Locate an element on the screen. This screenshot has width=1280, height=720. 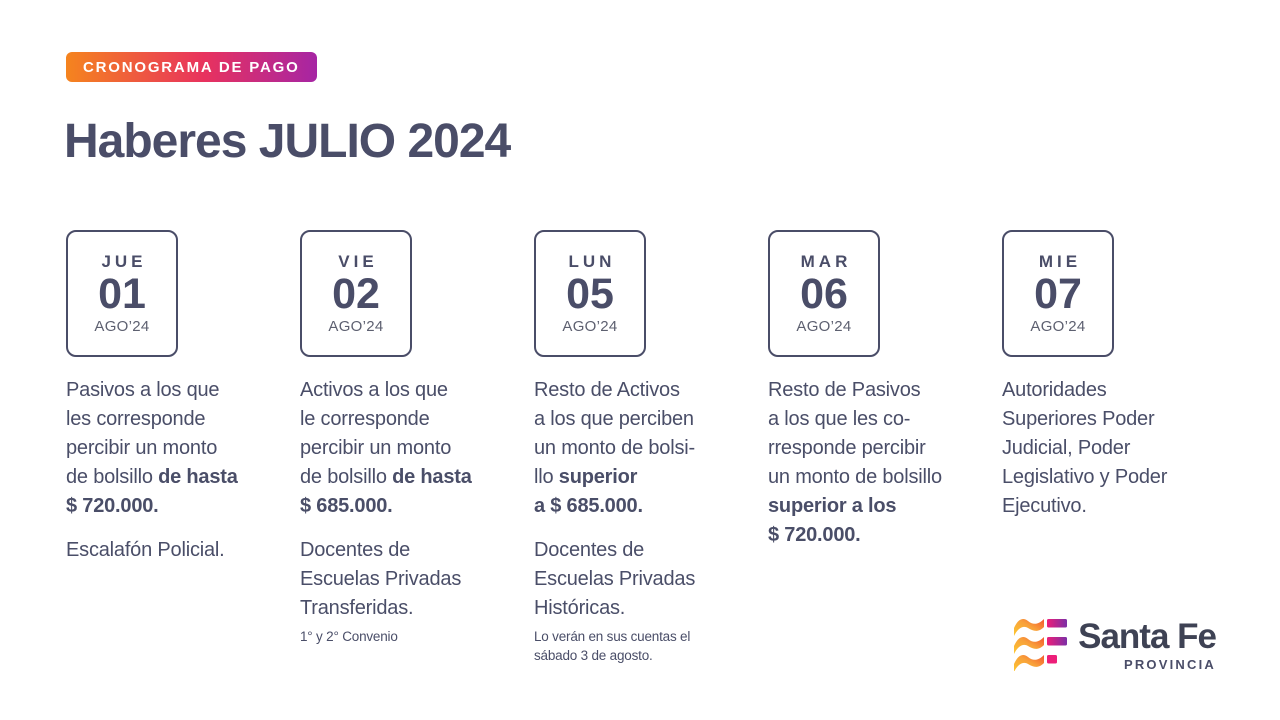
santafe-logo-subtitle: PROVINCIA is located at coordinates (1169, 664).